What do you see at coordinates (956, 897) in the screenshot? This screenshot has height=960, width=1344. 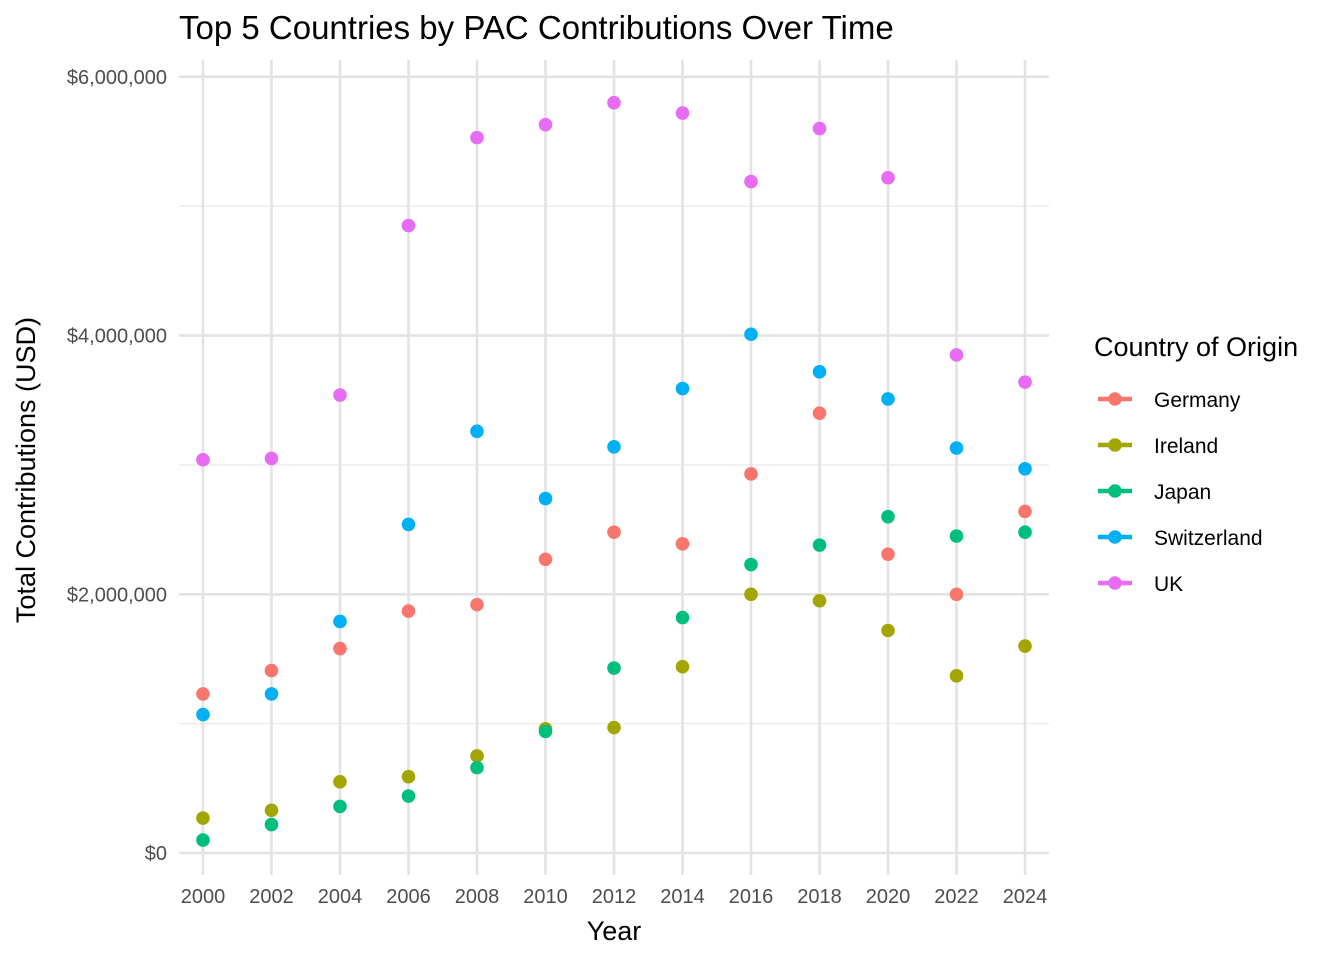 I see `x-tick-label: 2022` at bounding box center [956, 897].